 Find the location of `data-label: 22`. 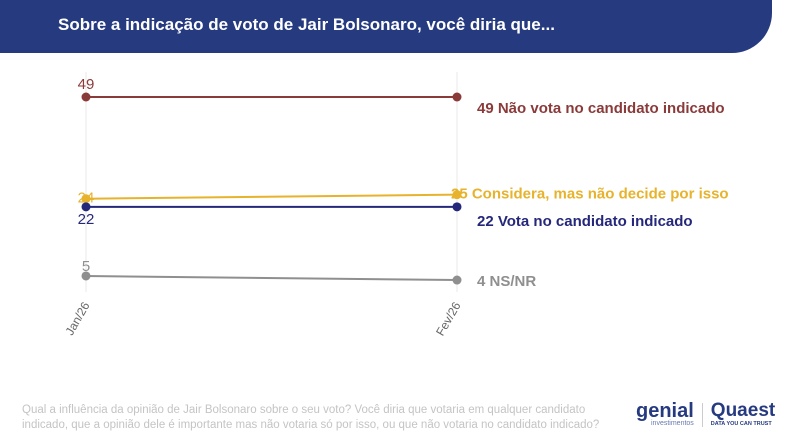

data-label: 22 is located at coordinates (86, 219).